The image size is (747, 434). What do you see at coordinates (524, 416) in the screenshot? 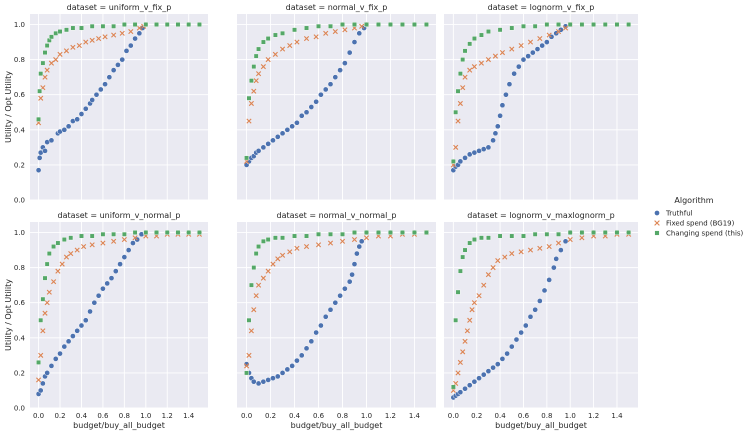
I see `x-tick-label: 0.6` at bounding box center [524, 416].